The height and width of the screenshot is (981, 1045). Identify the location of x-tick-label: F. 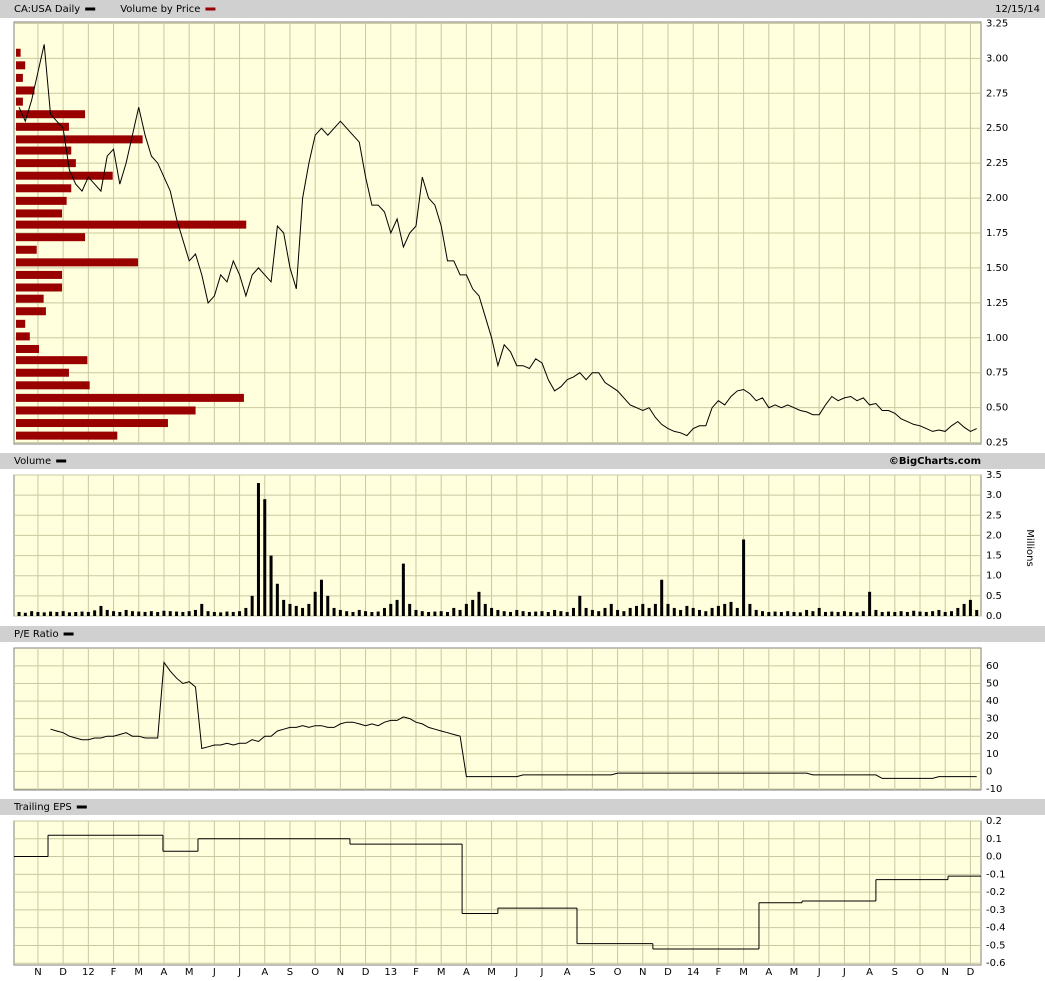
(719, 972).